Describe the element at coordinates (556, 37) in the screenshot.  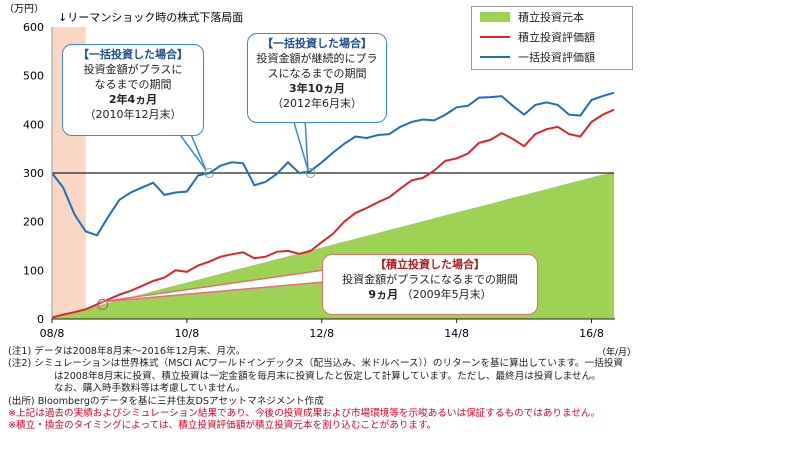
I see `legend-label-accumulated: 積立投資評価額` at that location.